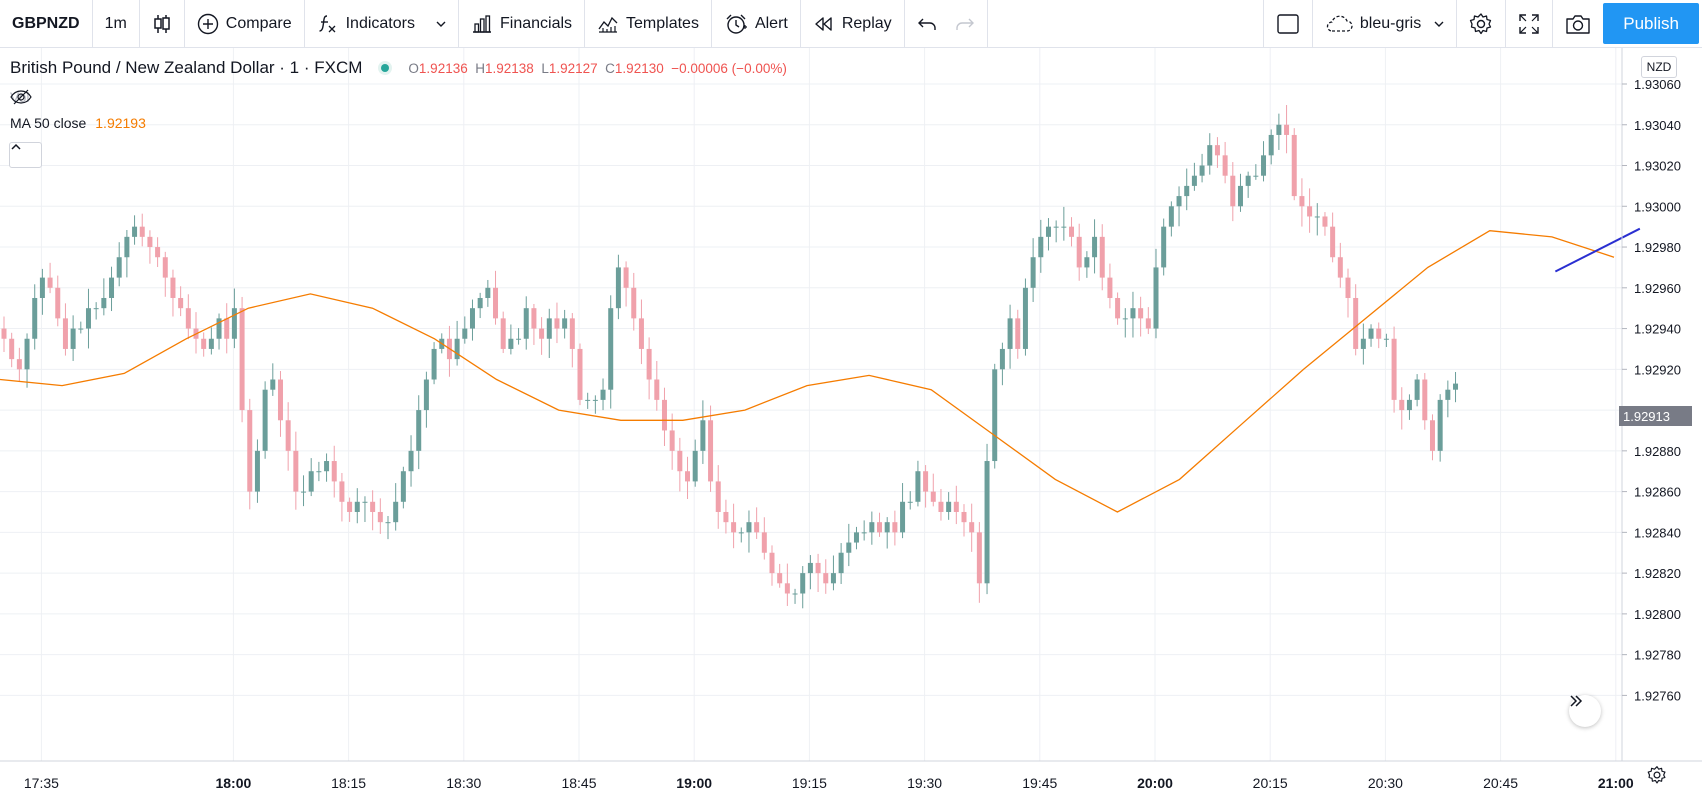  Describe the element at coordinates (1585, 711) in the screenshot. I see `scroll-to-realtime-button` at that location.